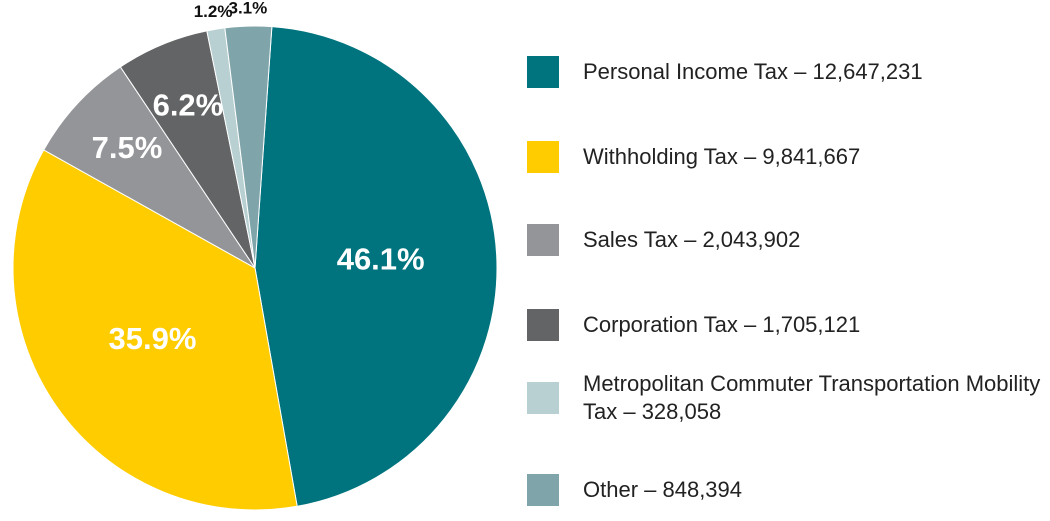 This screenshot has width=1050, height=521. I want to click on legend-item: Sales Tax – 2,043,902, so click(788, 240).